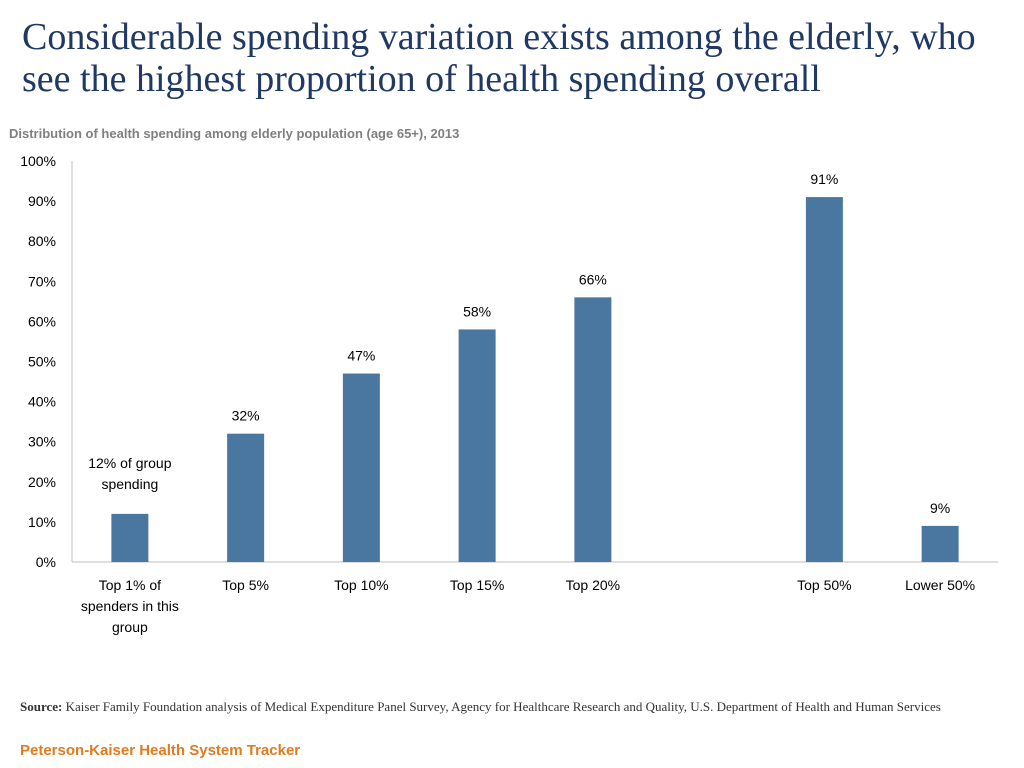  I want to click on x-tick-label: Top 20%, so click(593, 585).